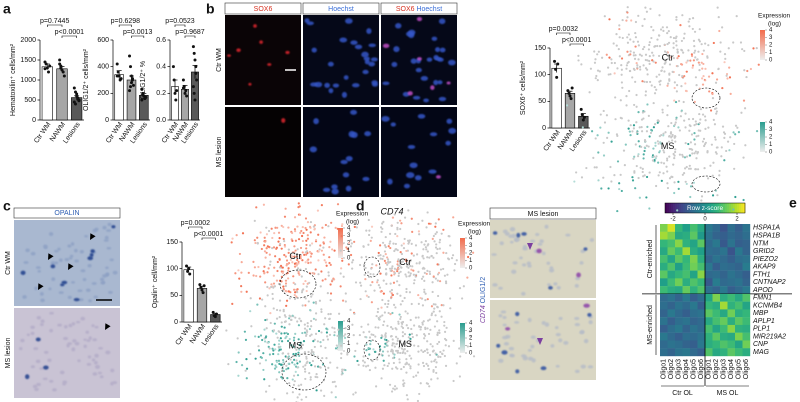 The height and width of the screenshot is (402, 800). Describe the element at coordinates (764, 267) in the screenshot. I see `gene-label: AKAP9` at that location.